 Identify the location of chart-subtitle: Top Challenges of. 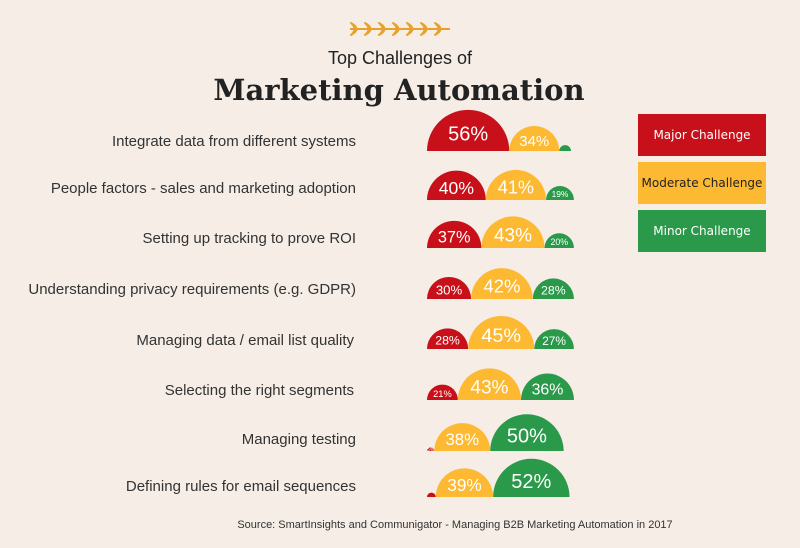
(400, 58).